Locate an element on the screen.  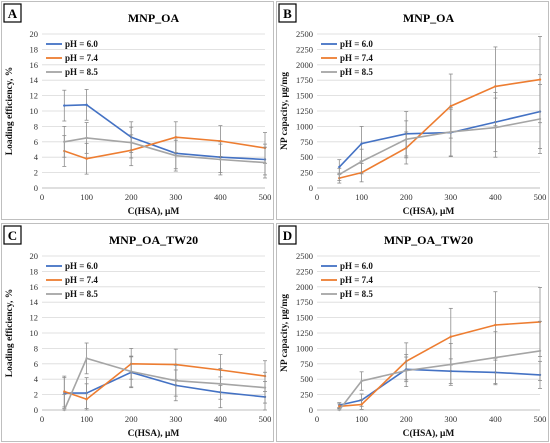
panel-letter-text: C is located at coordinates (12, 235).